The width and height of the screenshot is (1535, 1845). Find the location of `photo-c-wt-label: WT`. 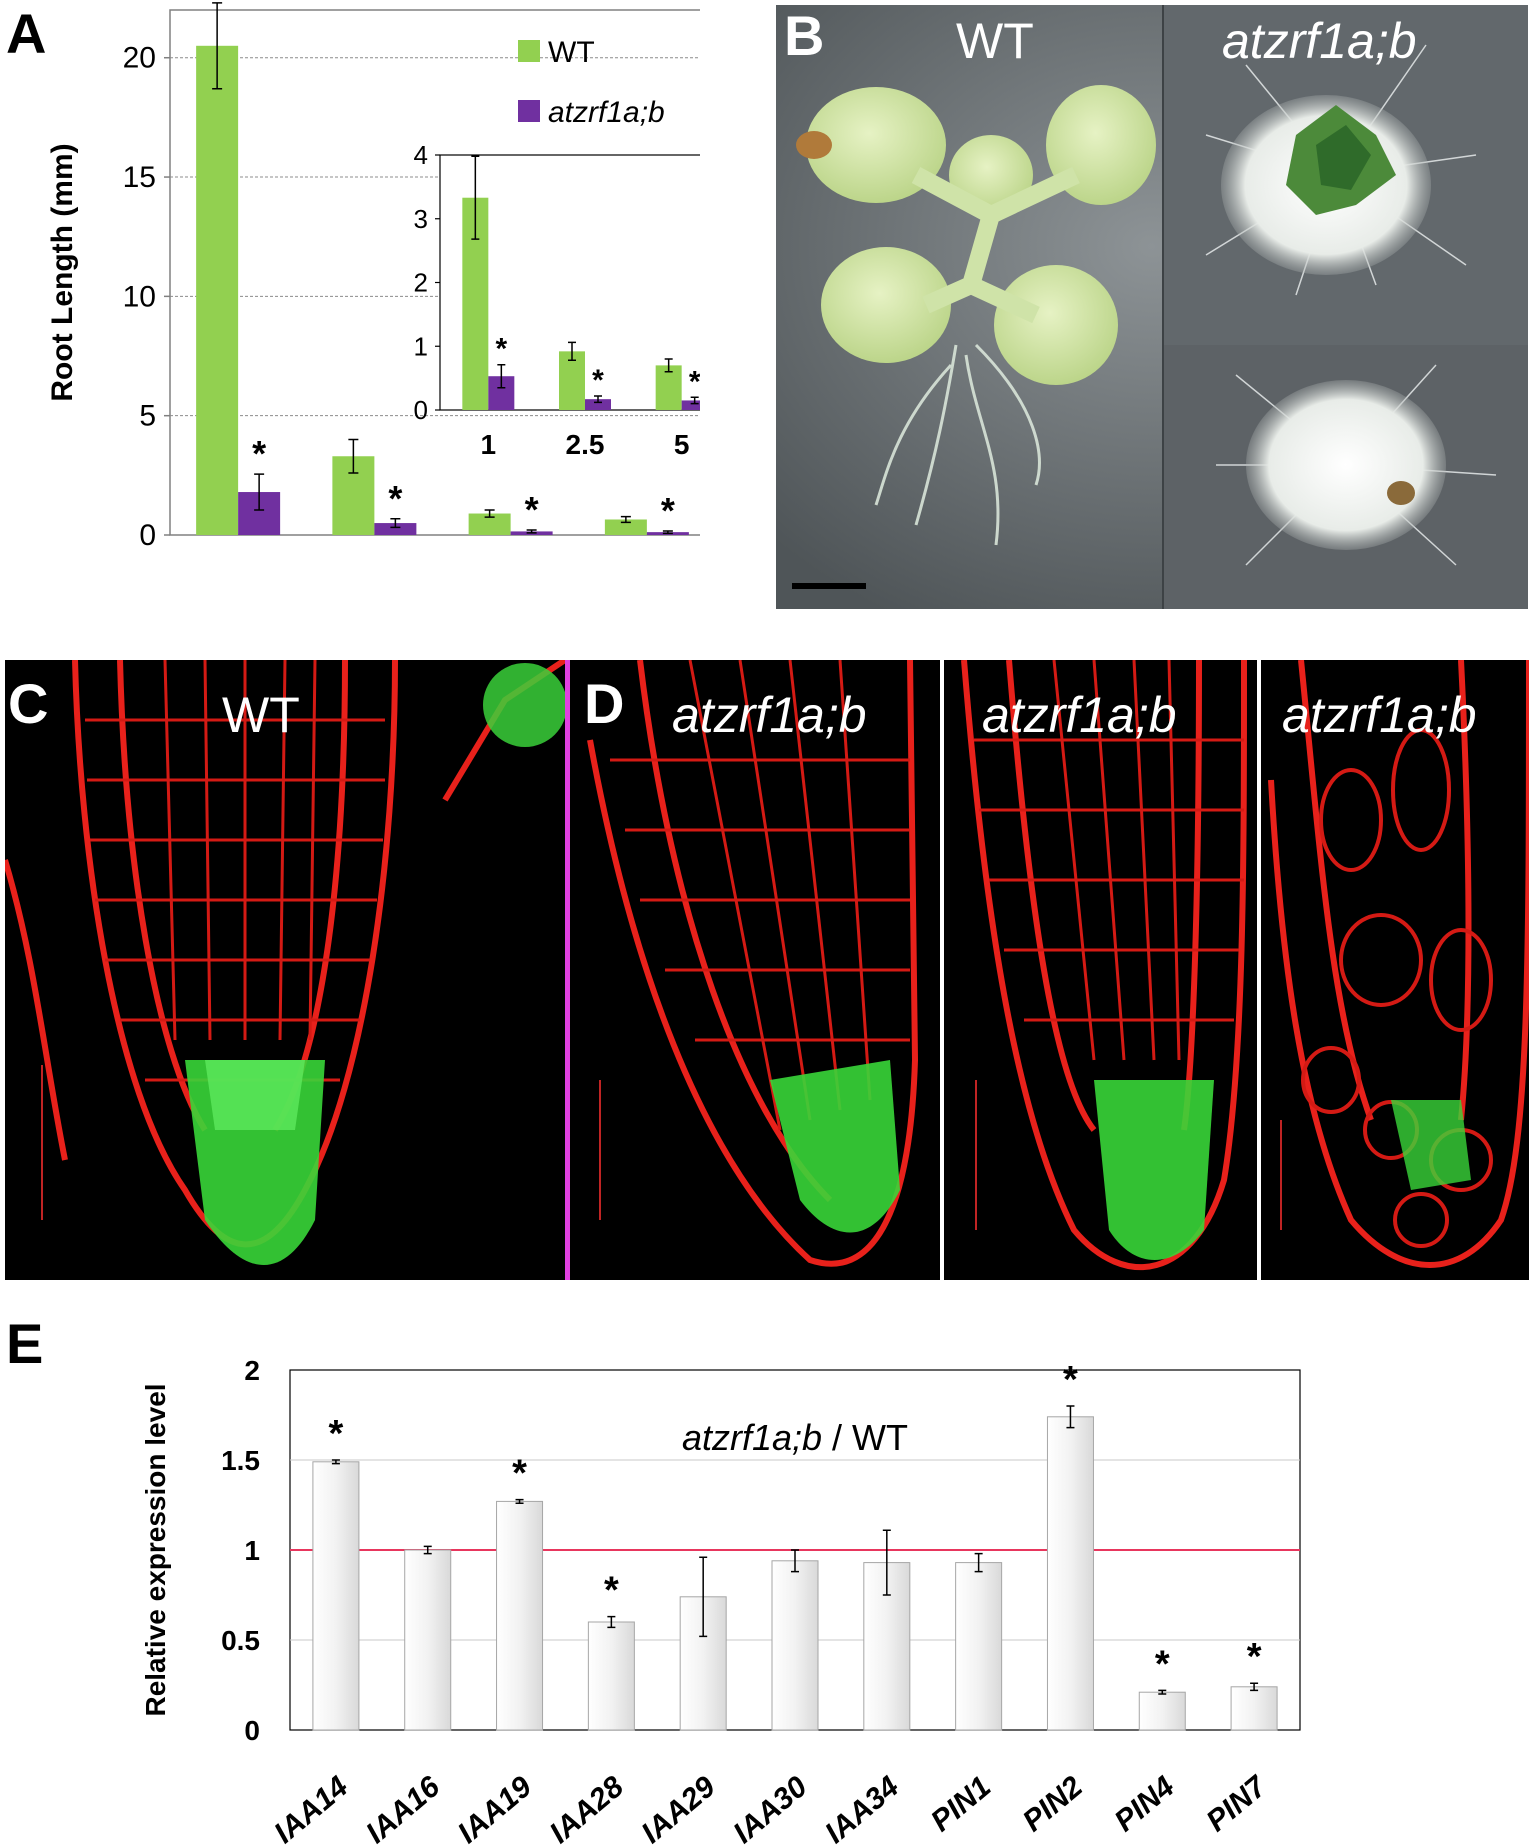

photo-c-wt-label: WT is located at coordinates (261, 715).